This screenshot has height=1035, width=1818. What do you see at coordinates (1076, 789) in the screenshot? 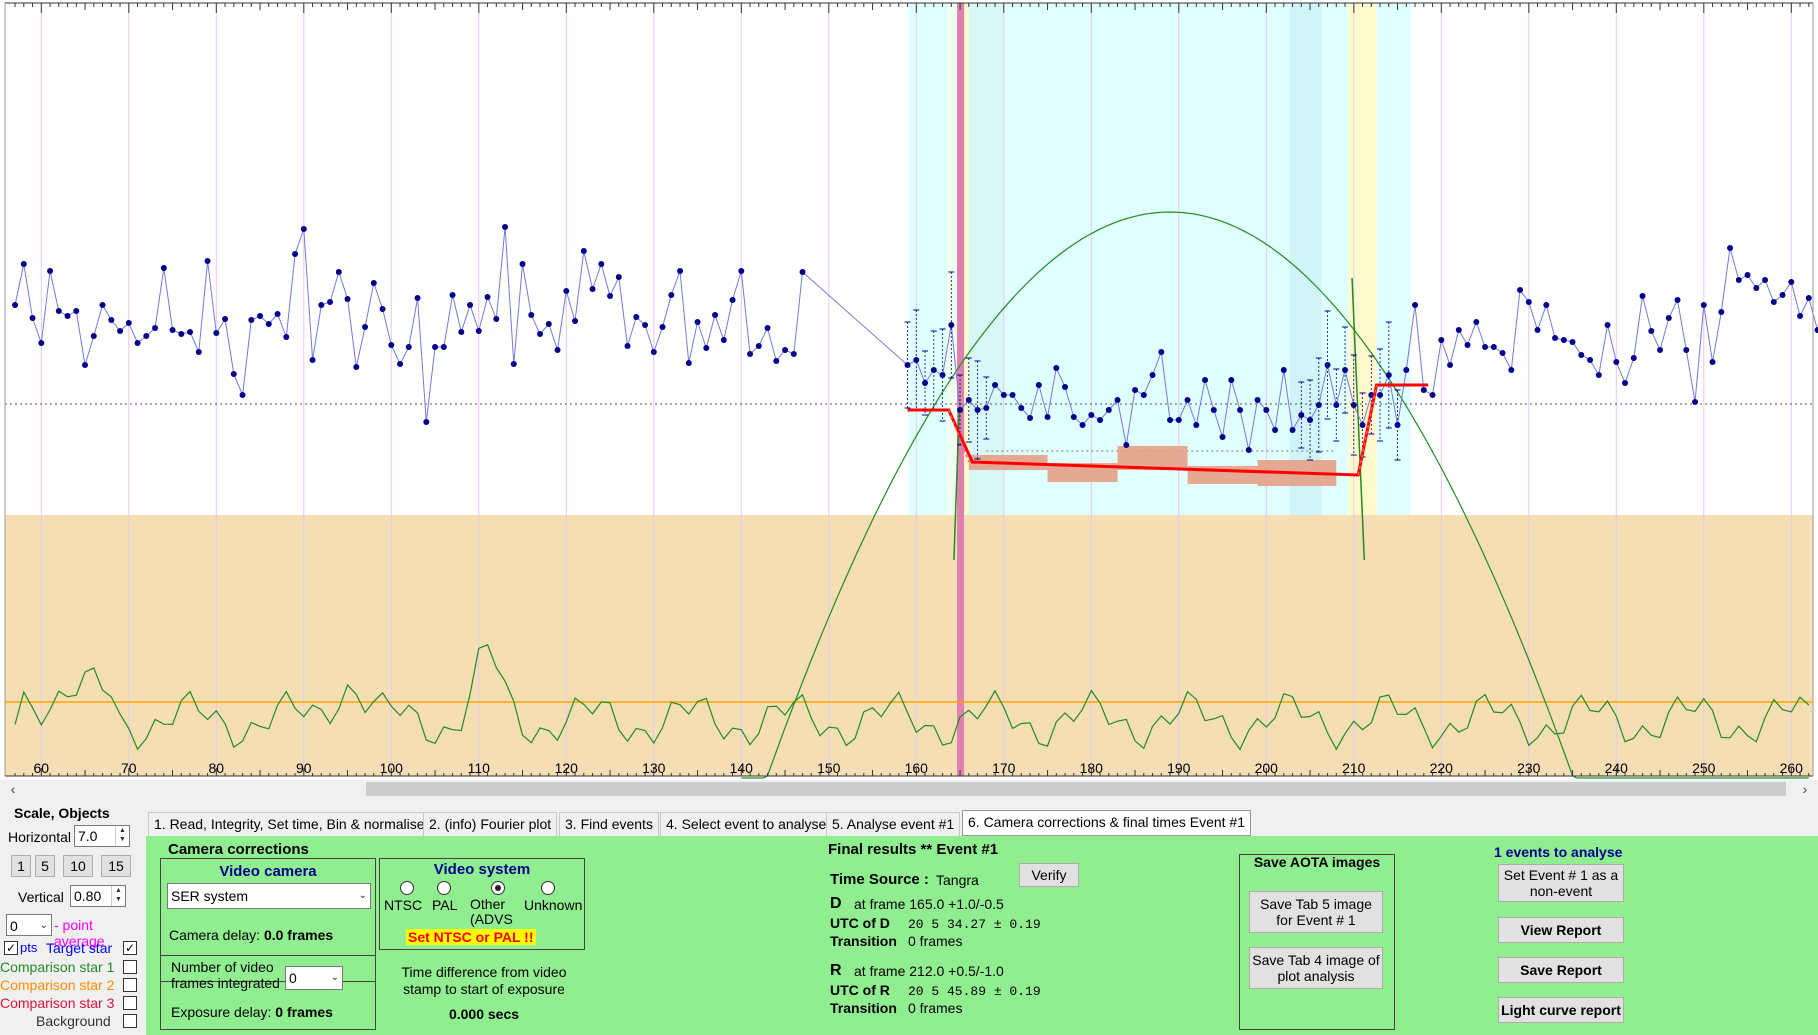
I see `scroll-thumb` at bounding box center [1076, 789].